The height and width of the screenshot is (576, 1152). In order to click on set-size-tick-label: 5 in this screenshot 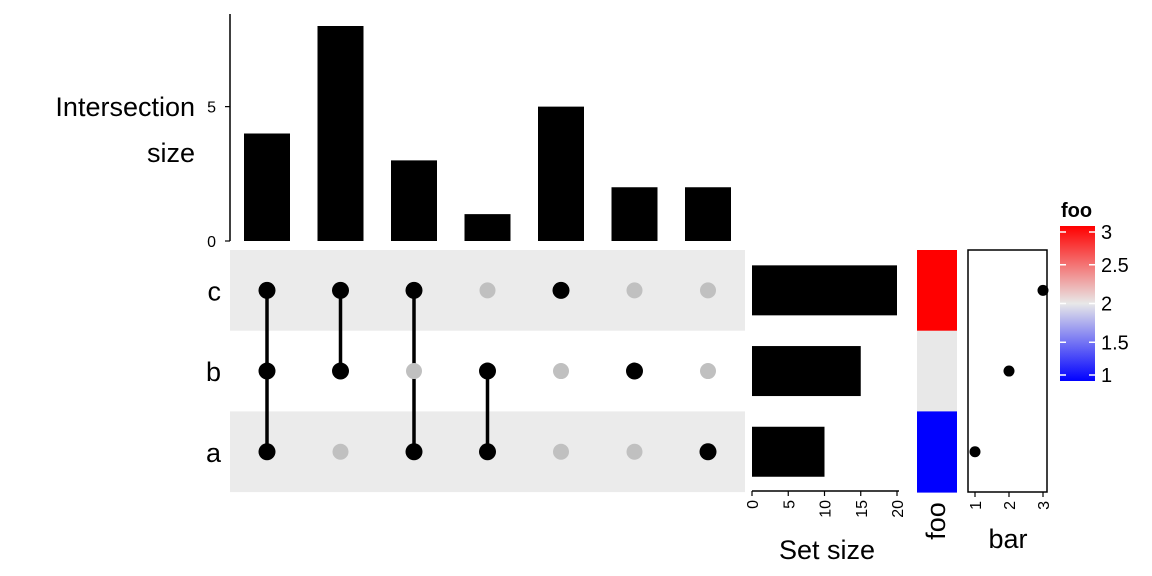, I will do `click(789, 504)`.